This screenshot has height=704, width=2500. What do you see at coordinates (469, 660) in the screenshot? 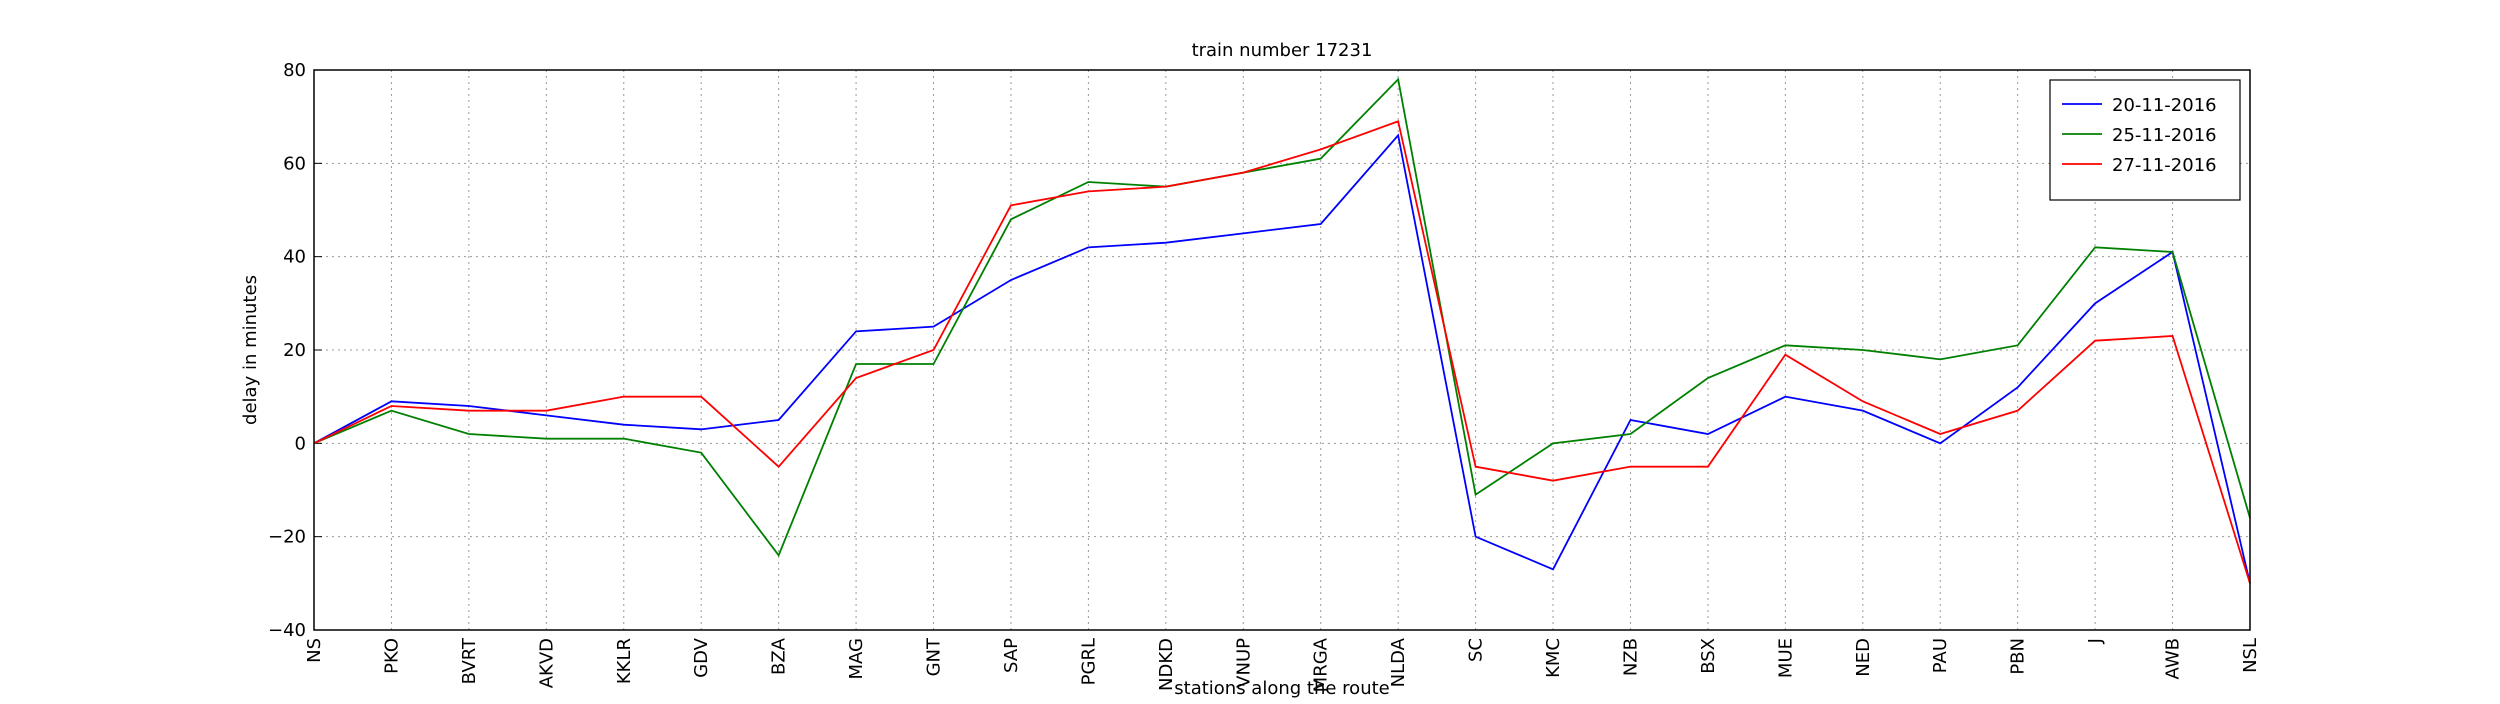
I see `x-tick-label: BVRT` at bounding box center [469, 660].